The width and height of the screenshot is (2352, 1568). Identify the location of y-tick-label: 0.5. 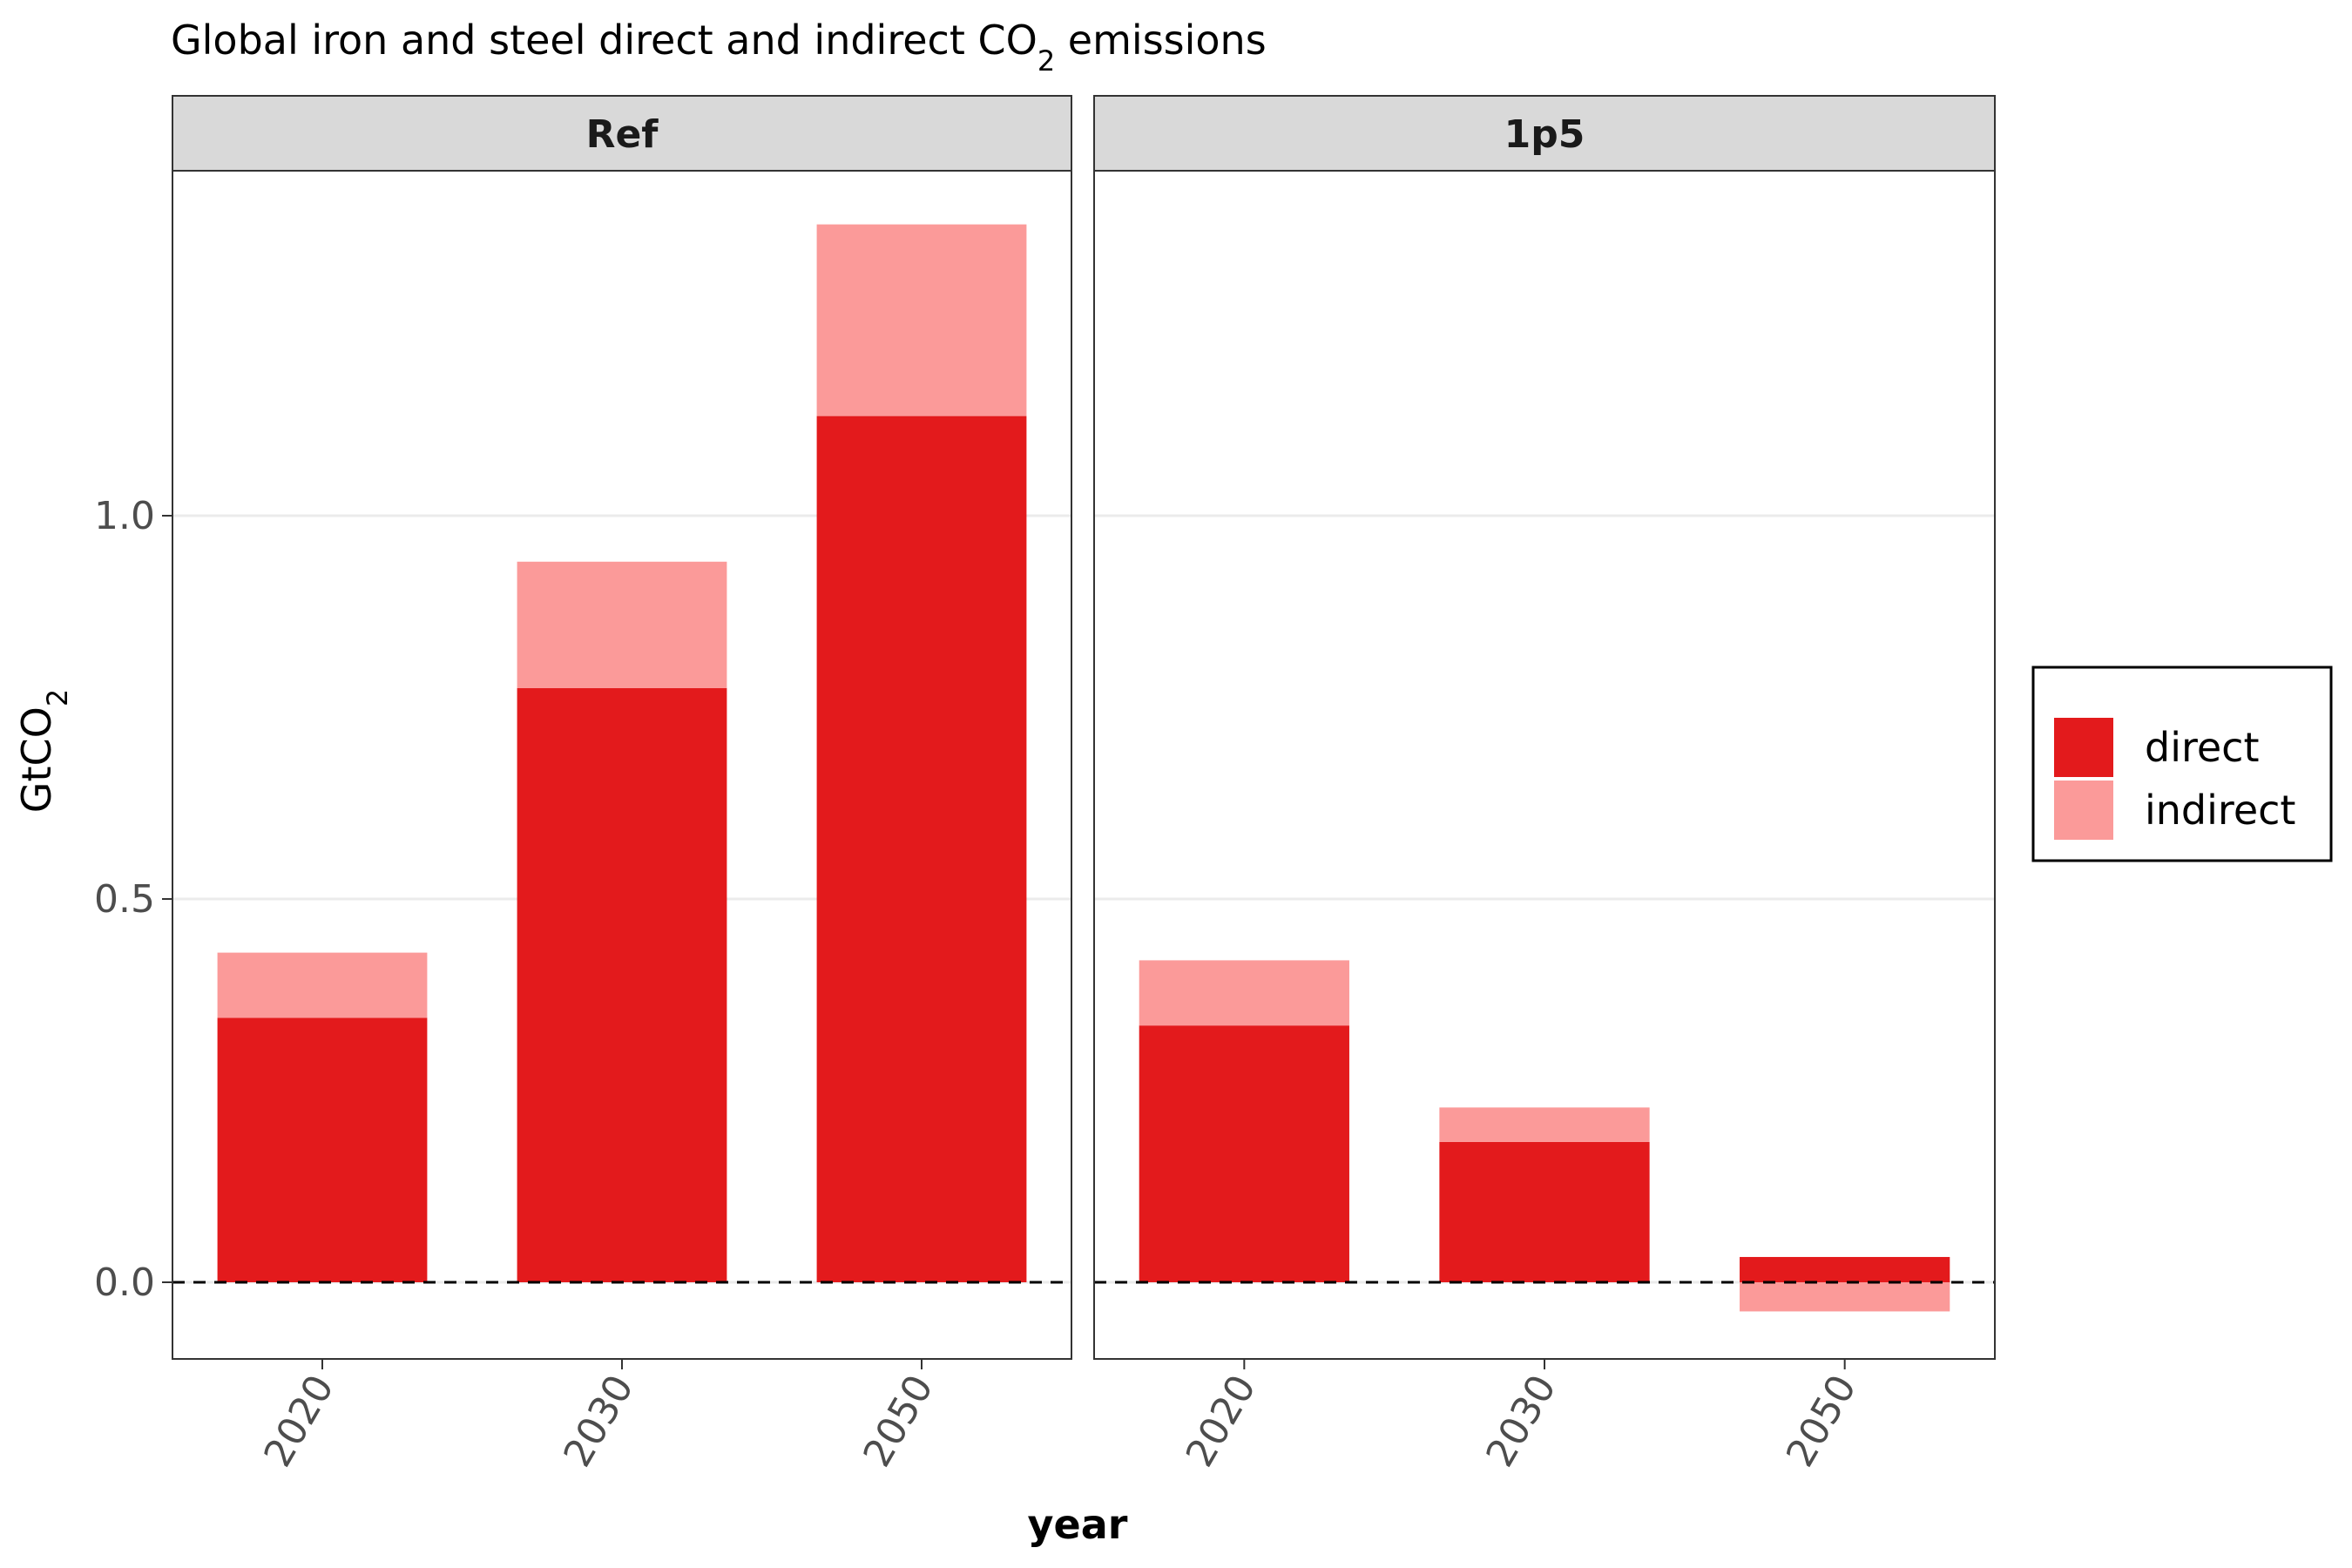
(125, 899).